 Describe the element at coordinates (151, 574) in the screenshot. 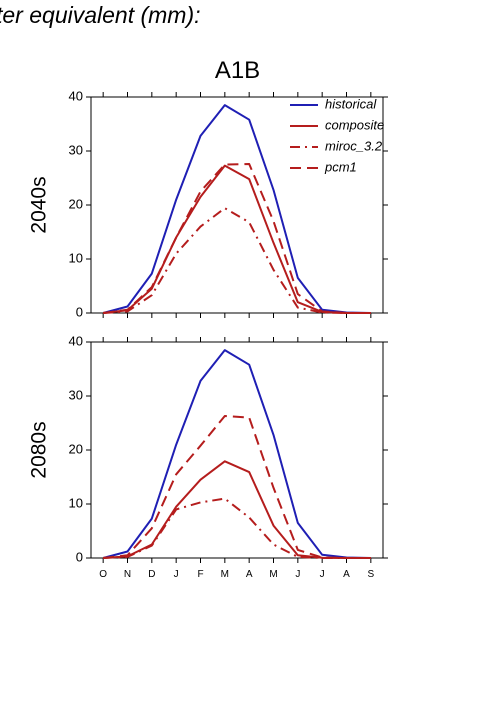

I see `x-tick-label: D` at that location.